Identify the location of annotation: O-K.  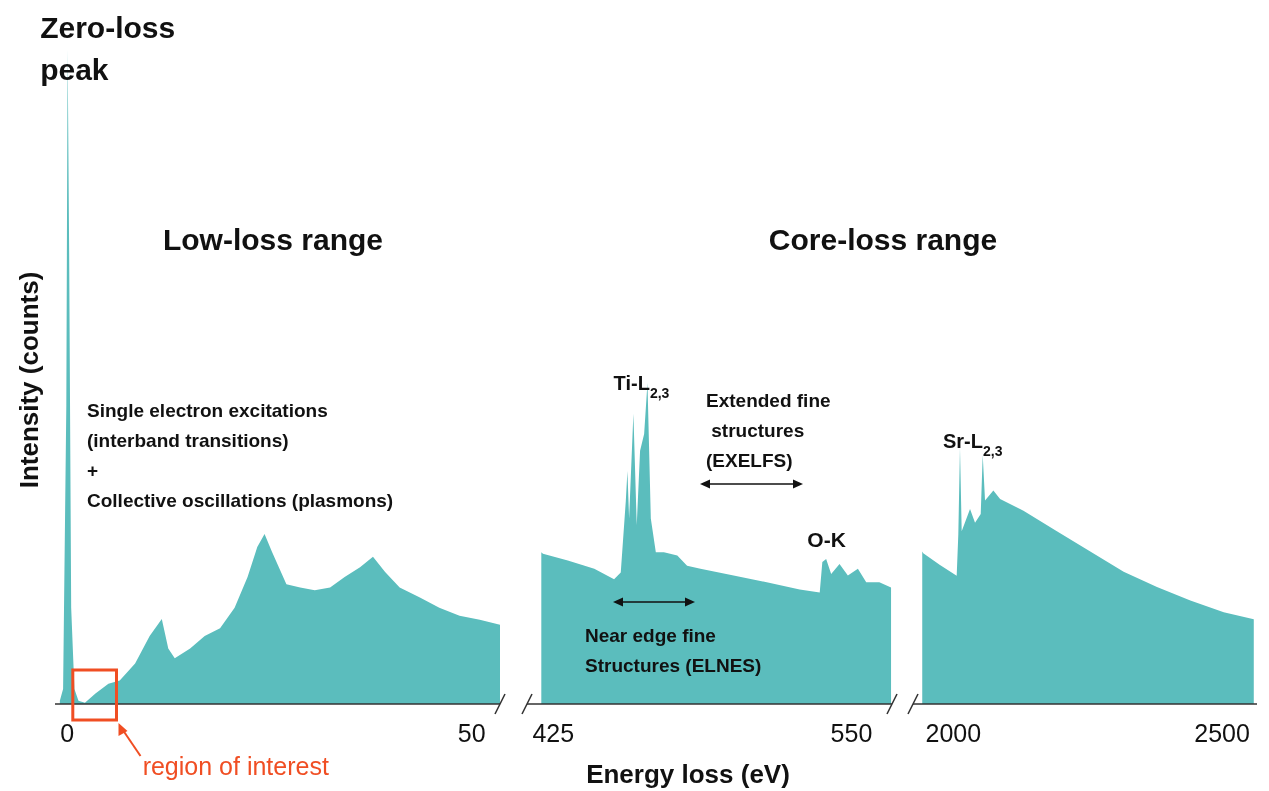
(826, 540).